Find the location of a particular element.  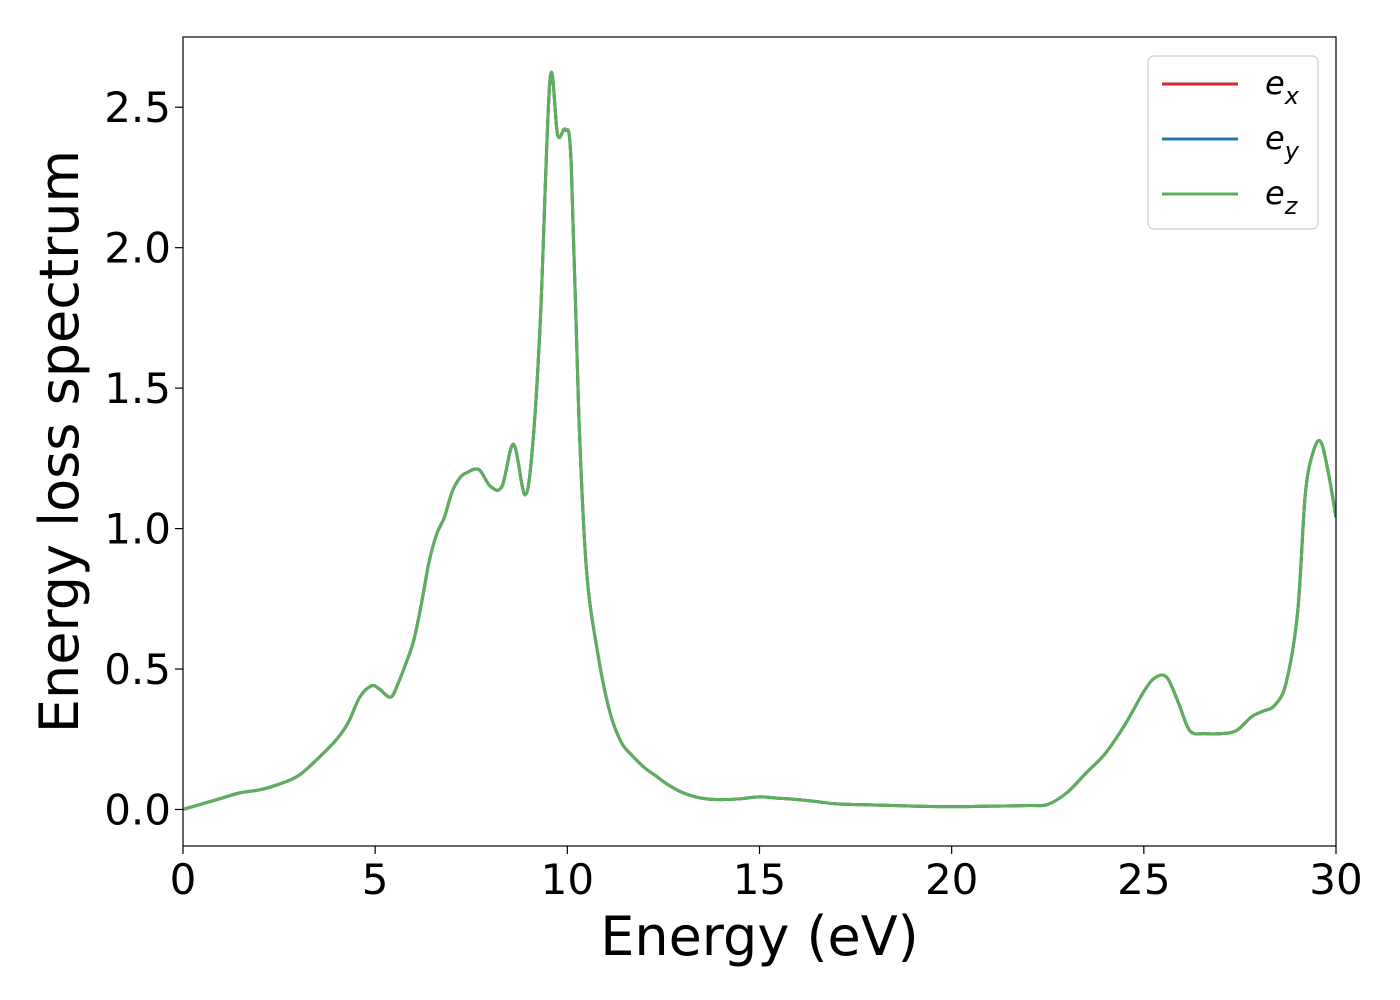

legend-label-y: ey is located at coordinates (1282, 142).